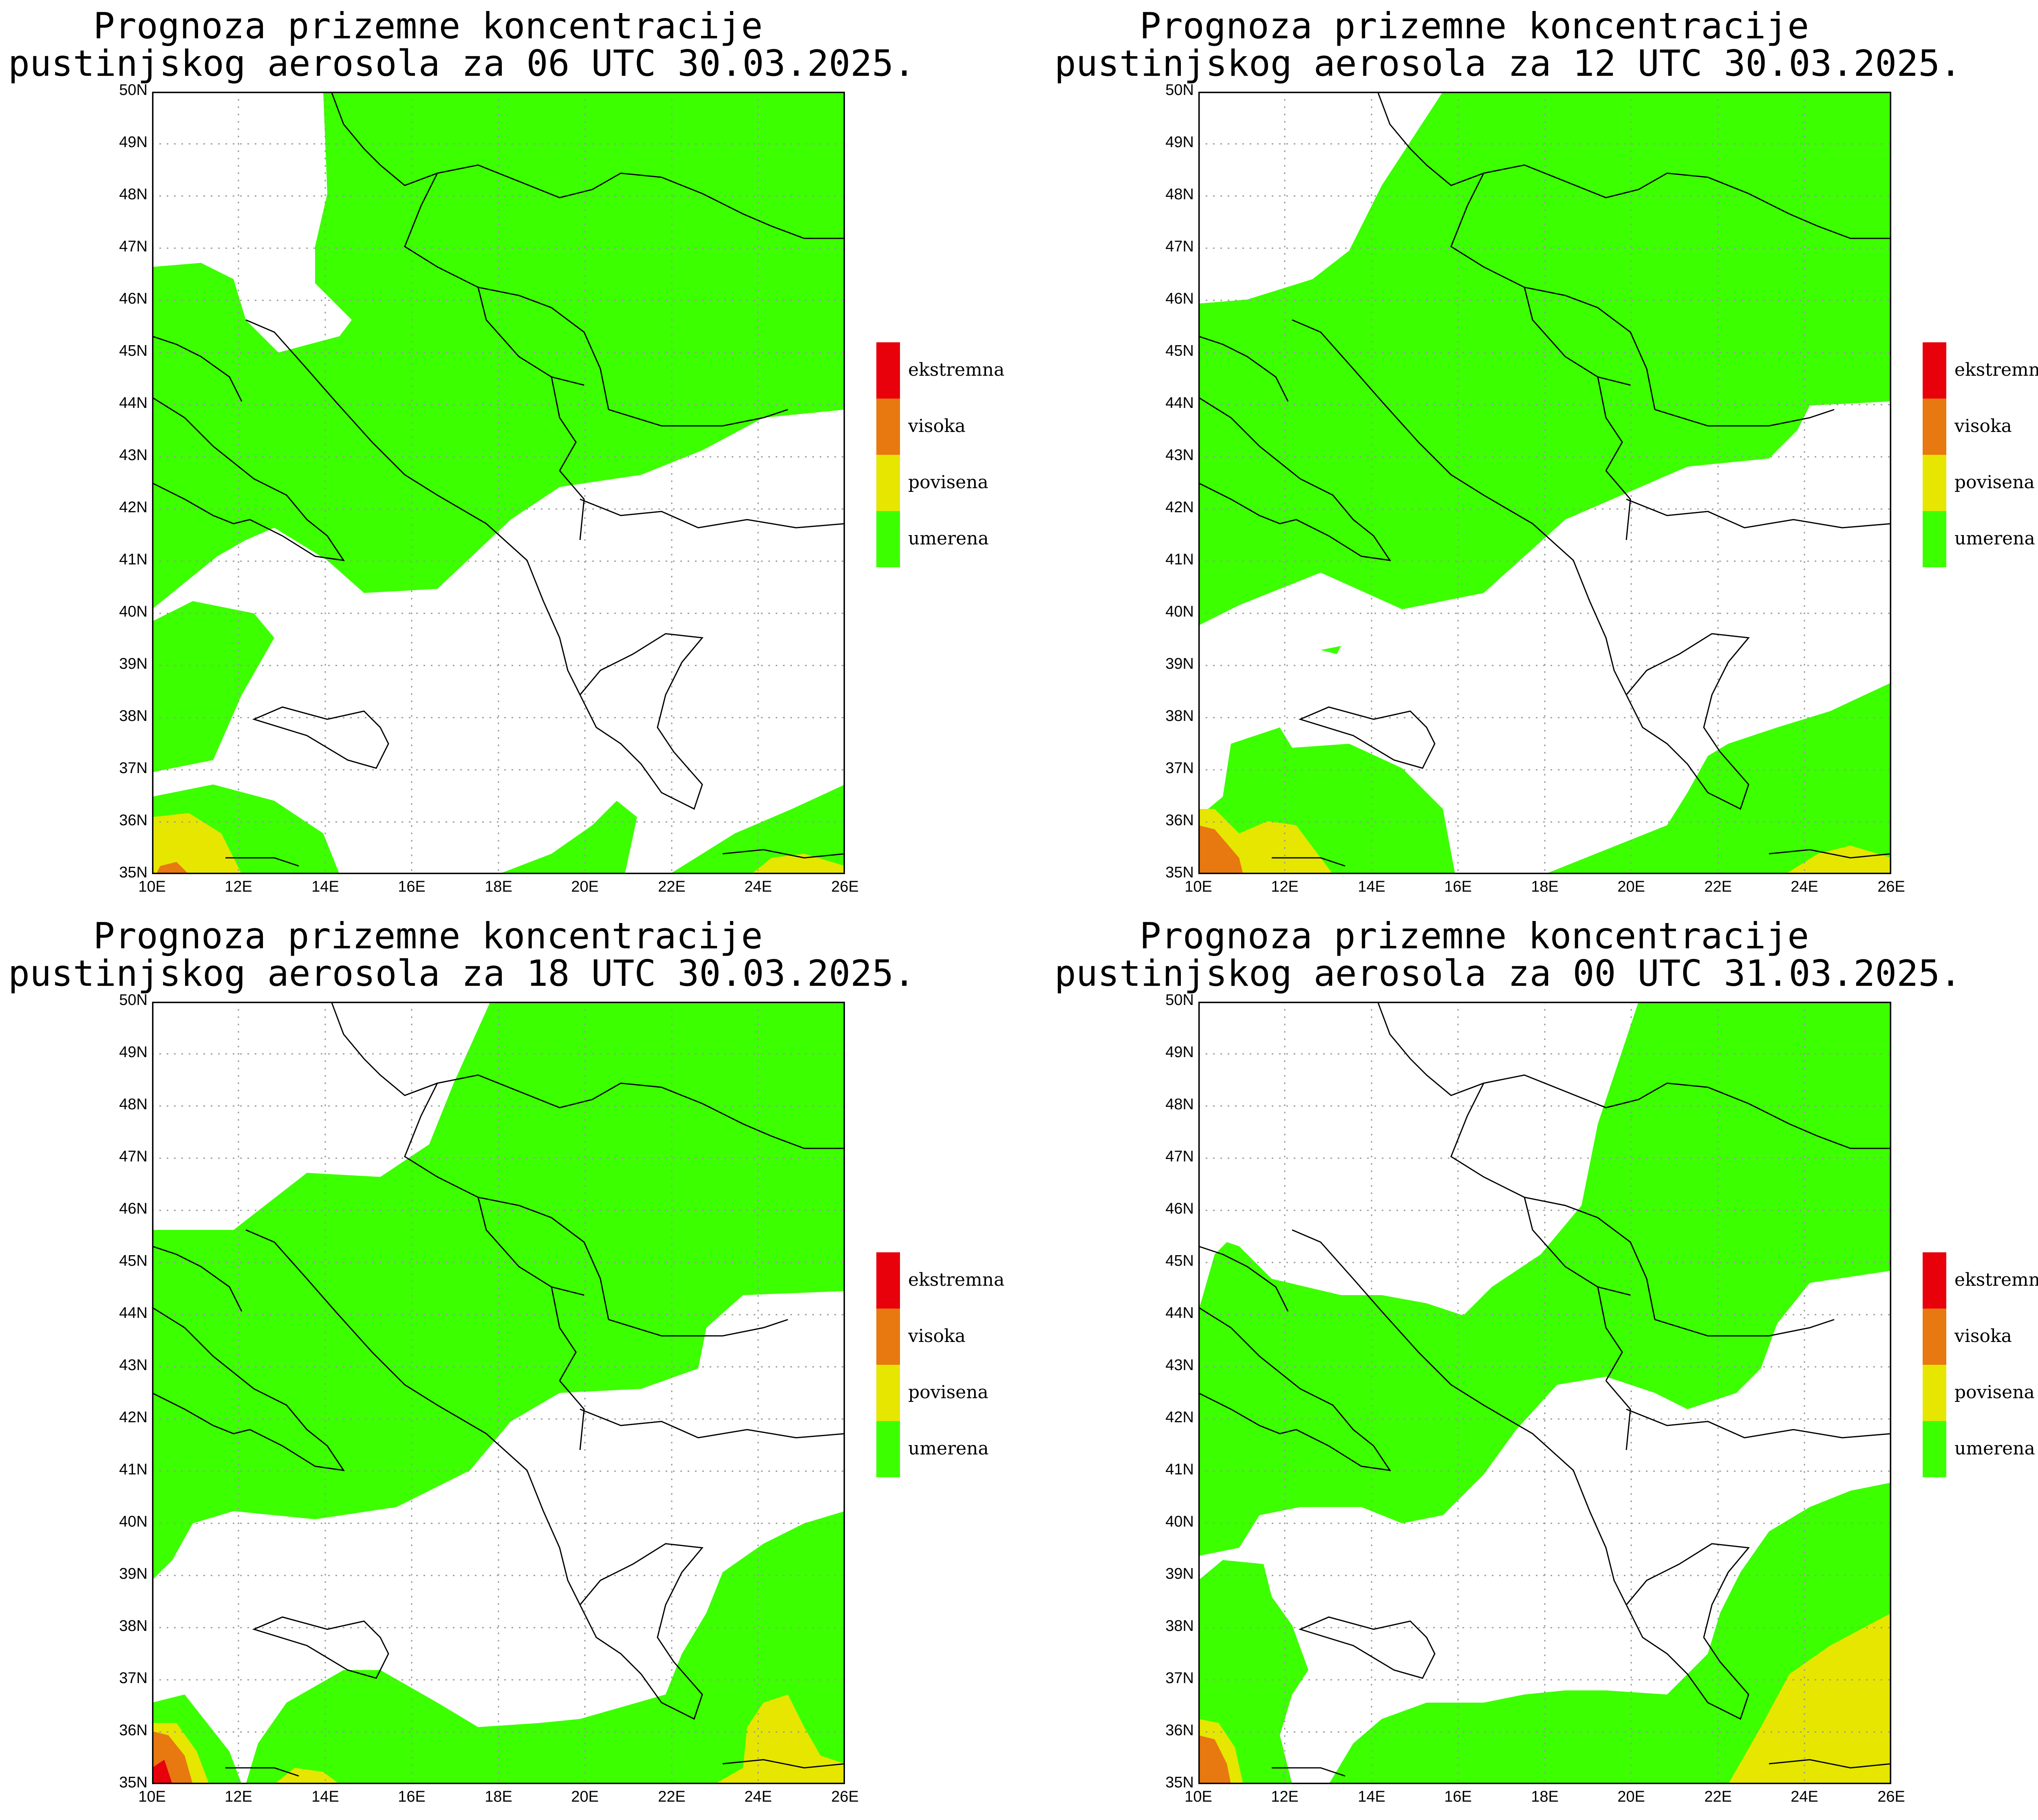  I want to click on area-ekstremna, so click(162, 1772).